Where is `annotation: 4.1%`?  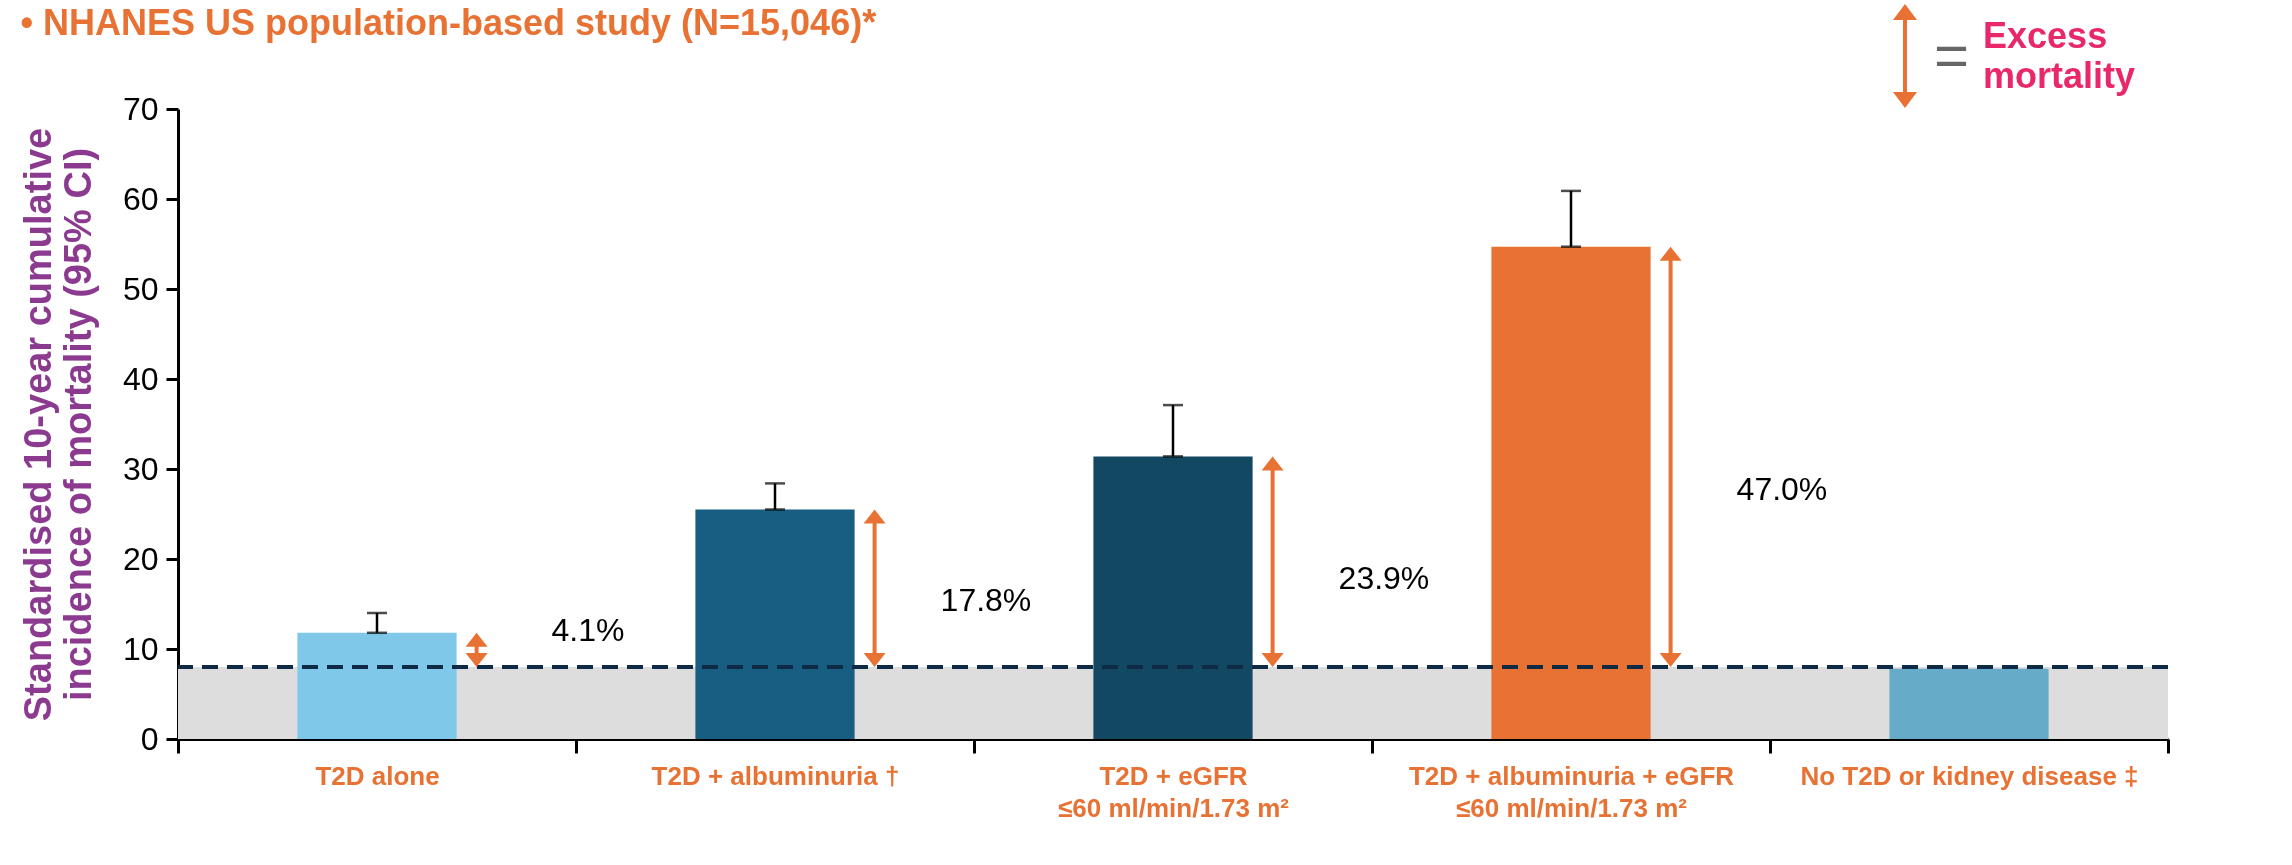
annotation: 4.1% is located at coordinates (588, 630).